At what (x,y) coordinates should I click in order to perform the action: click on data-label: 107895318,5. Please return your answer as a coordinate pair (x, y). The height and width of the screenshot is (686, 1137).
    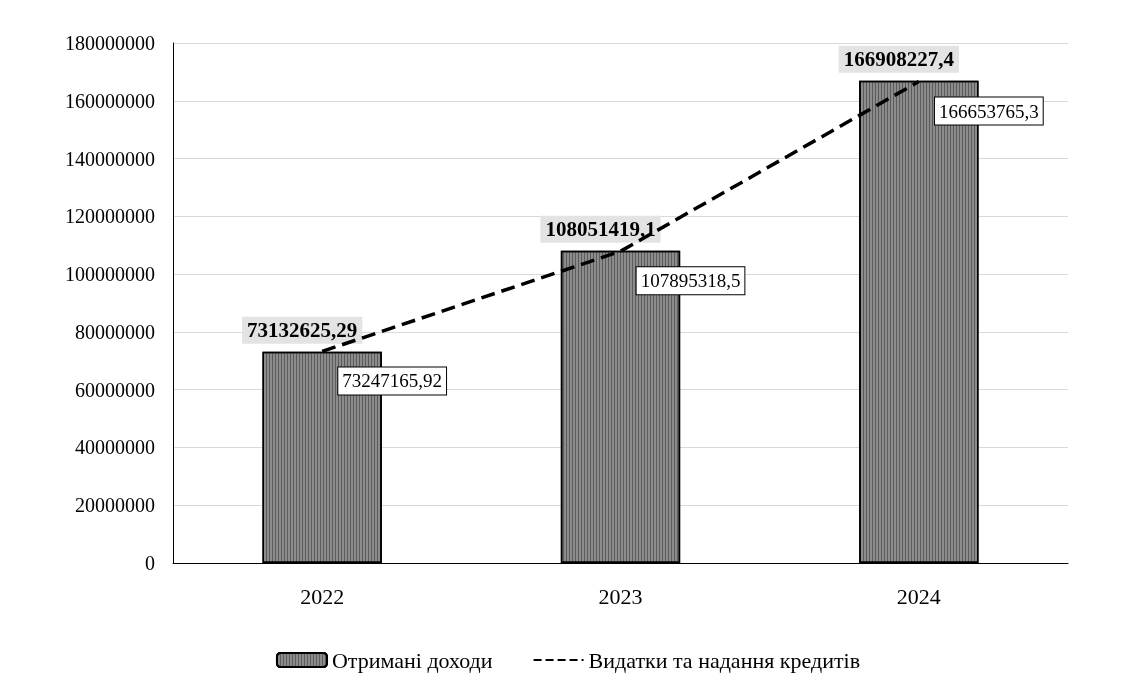
    Looking at the image, I should click on (690, 281).